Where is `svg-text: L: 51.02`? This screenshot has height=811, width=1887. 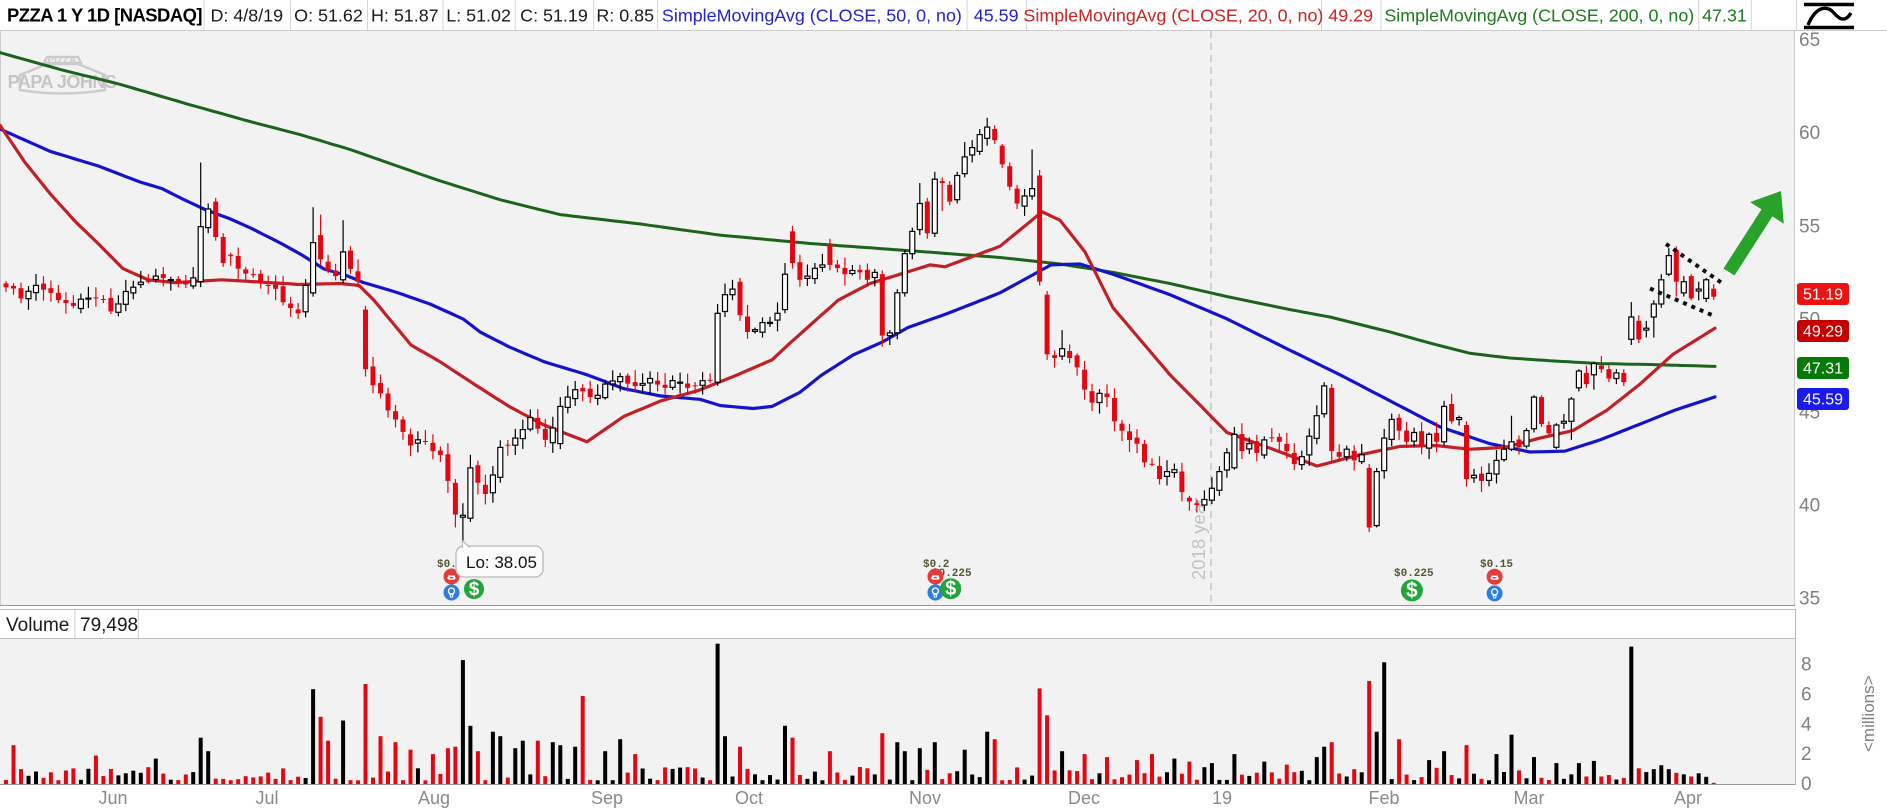 svg-text: L: 51.02 is located at coordinates (478, 16).